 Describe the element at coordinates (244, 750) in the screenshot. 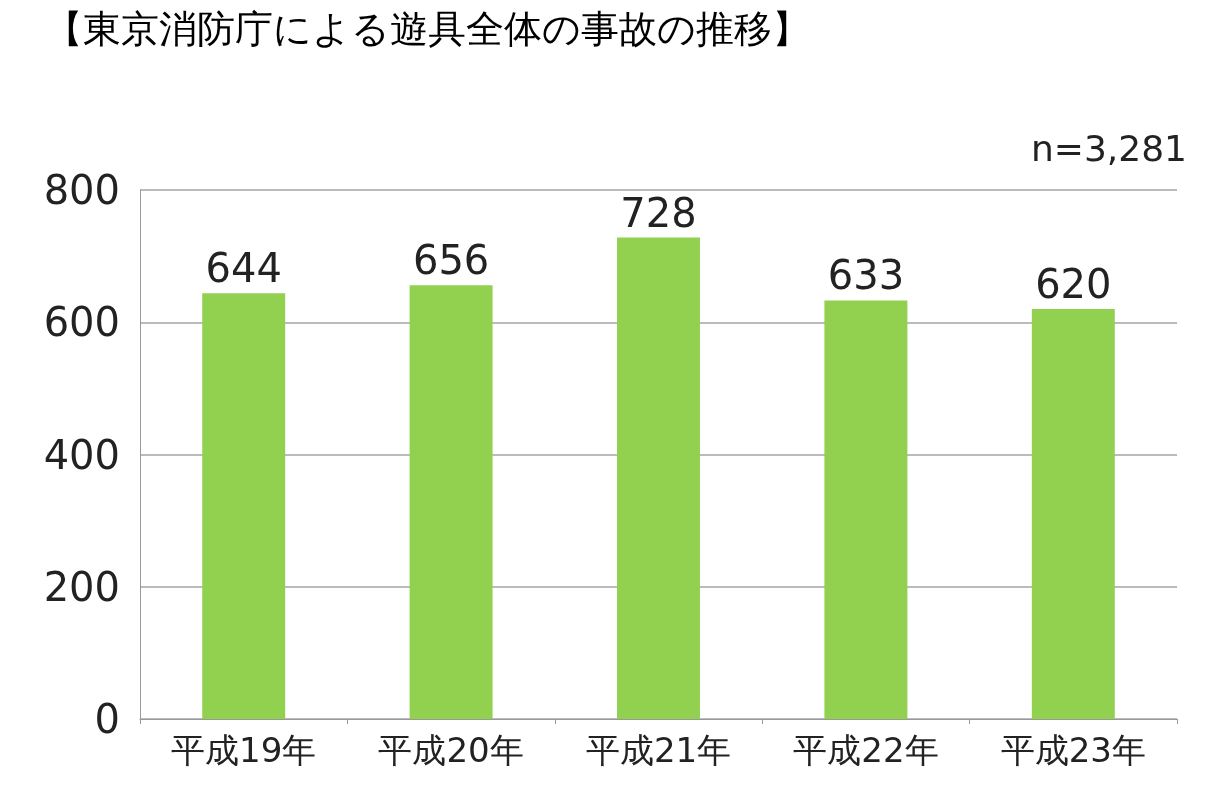

I see `x-tick-label: 平成19年` at that location.